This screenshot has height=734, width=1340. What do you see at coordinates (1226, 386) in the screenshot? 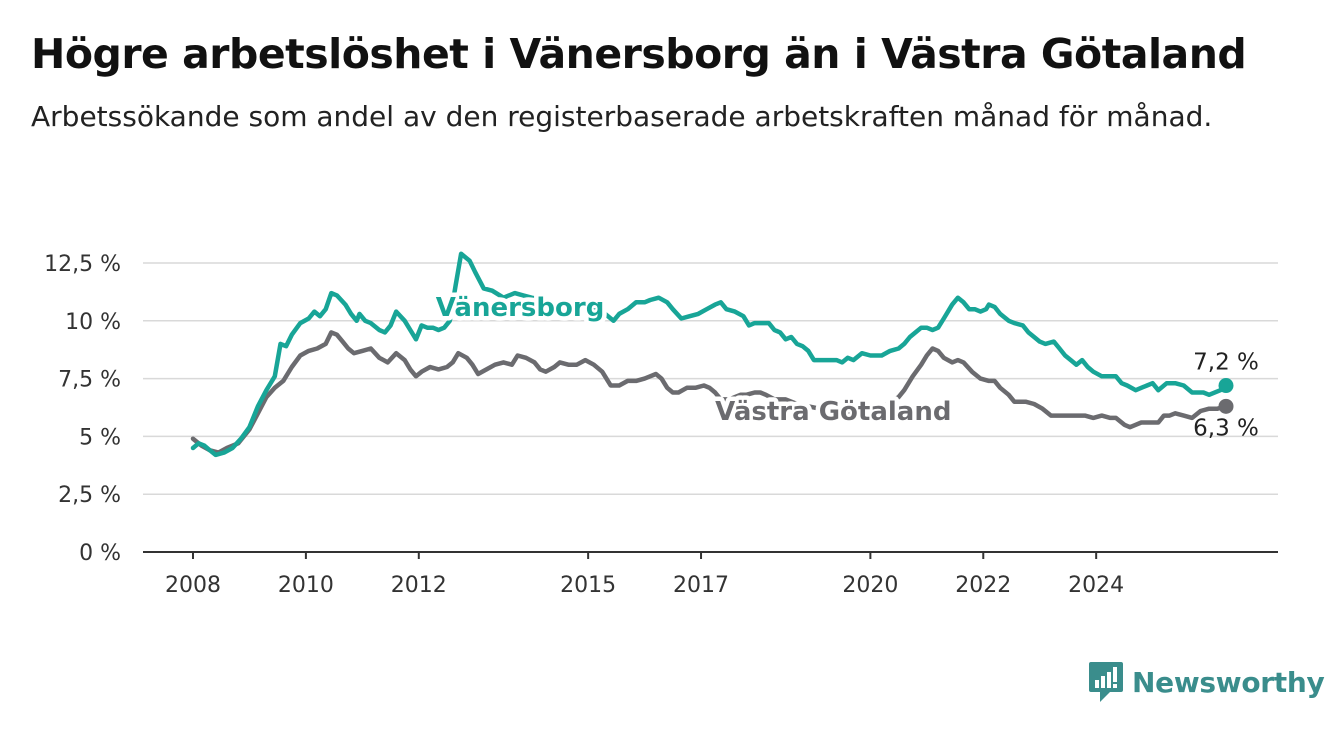
I see `end-point-vanersborg` at bounding box center [1226, 386].